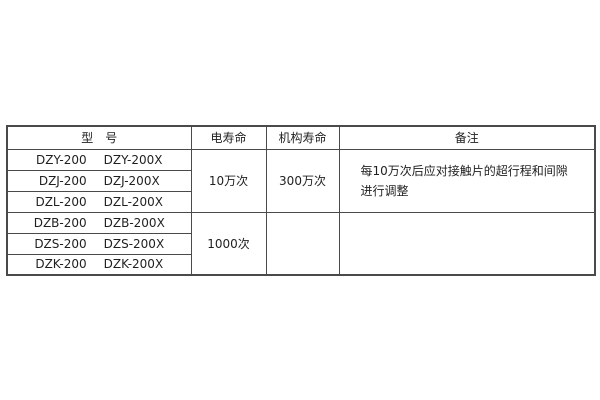  What do you see at coordinates (61, 264) in the screenshot?
I see `model-name: DZK-200` at bounding box center [61, 264].